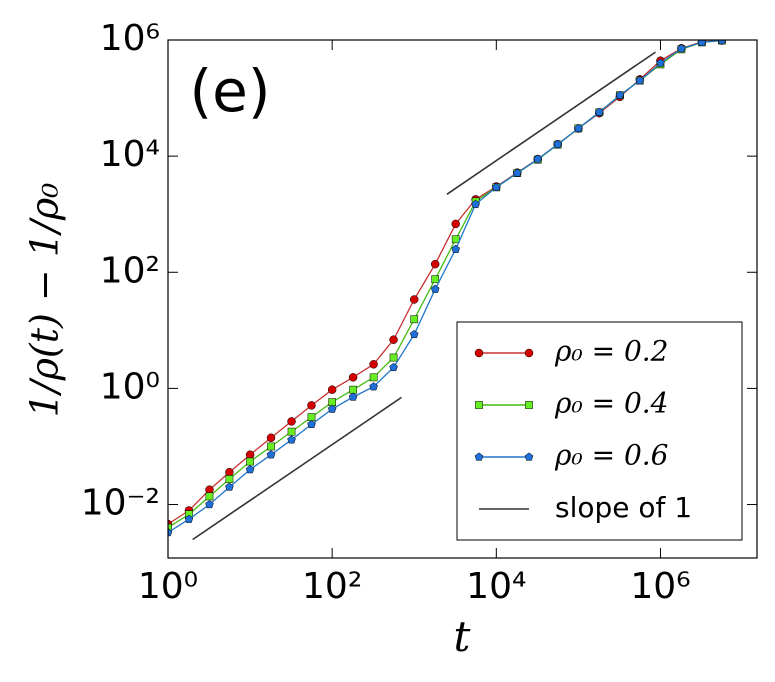 The image size is (775, 682). I want to click on x-tick-label: 10⁴, so click(496, 586).